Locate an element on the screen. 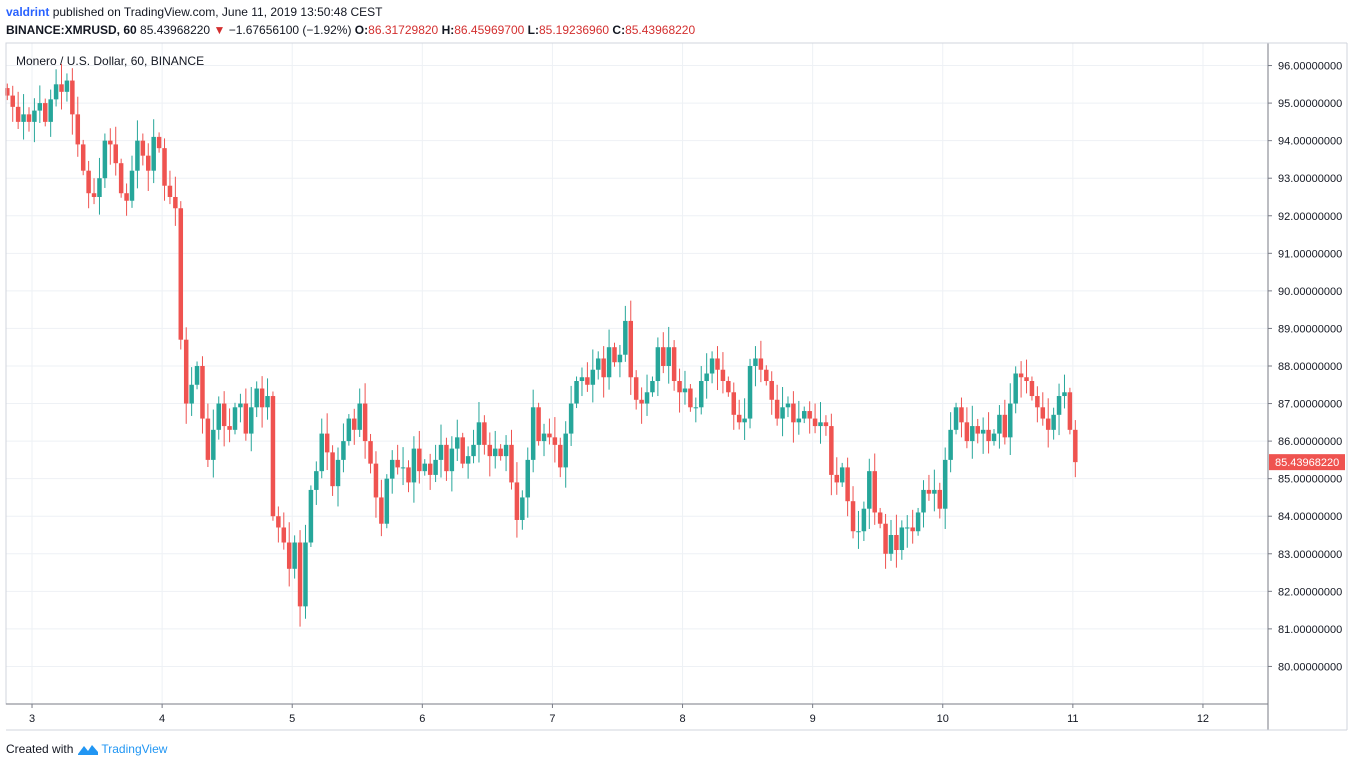 The image size is (1355, 768). created-with-label: Created with is located at coordinates (40, 749).